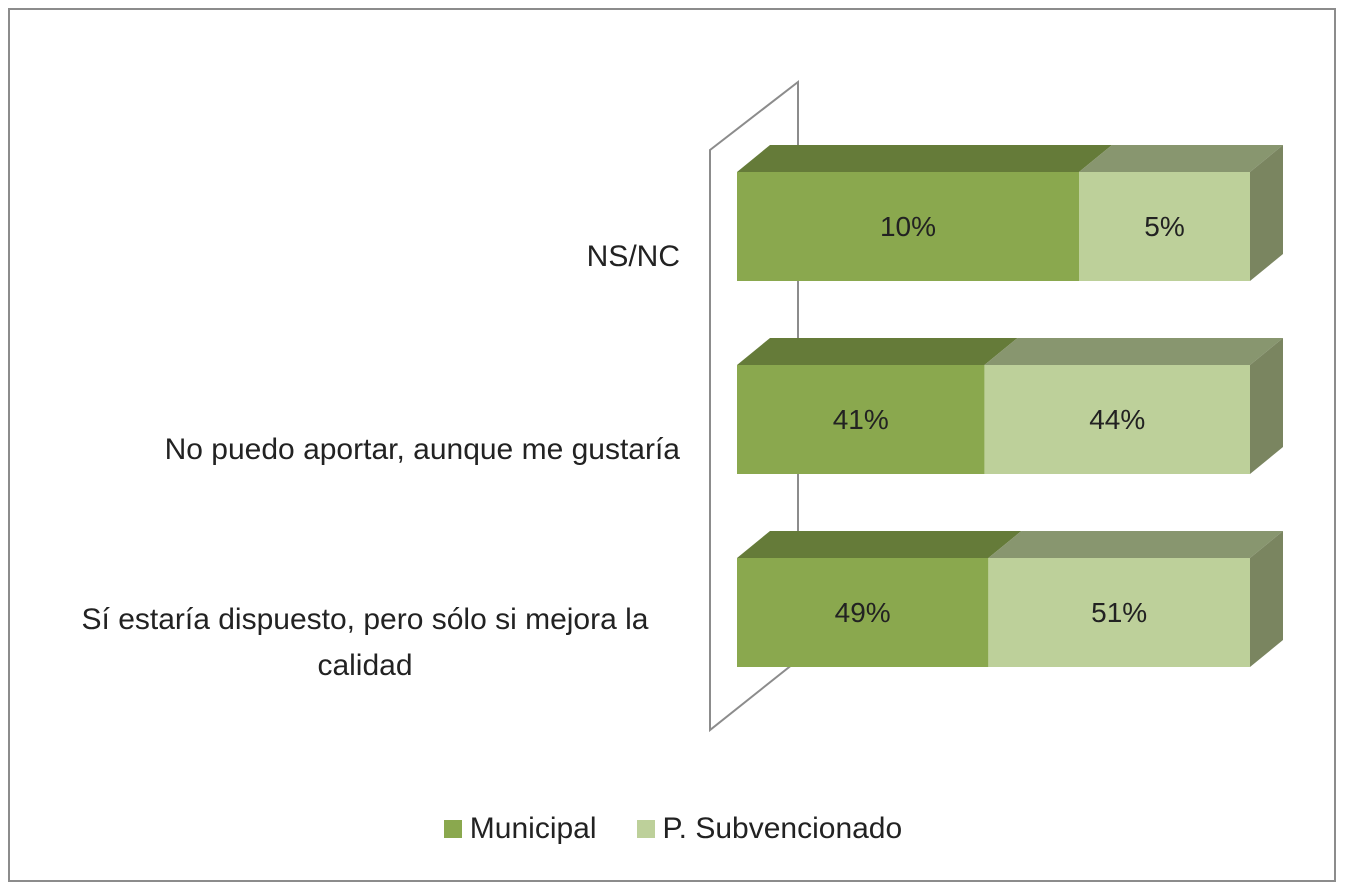 The height and width of the screenshot is (888, 1346). What do you see at coordinates (782, 828) in the screenshot?
I see `legend-label: P. Subvencionado` at bounding box center [782, 828].